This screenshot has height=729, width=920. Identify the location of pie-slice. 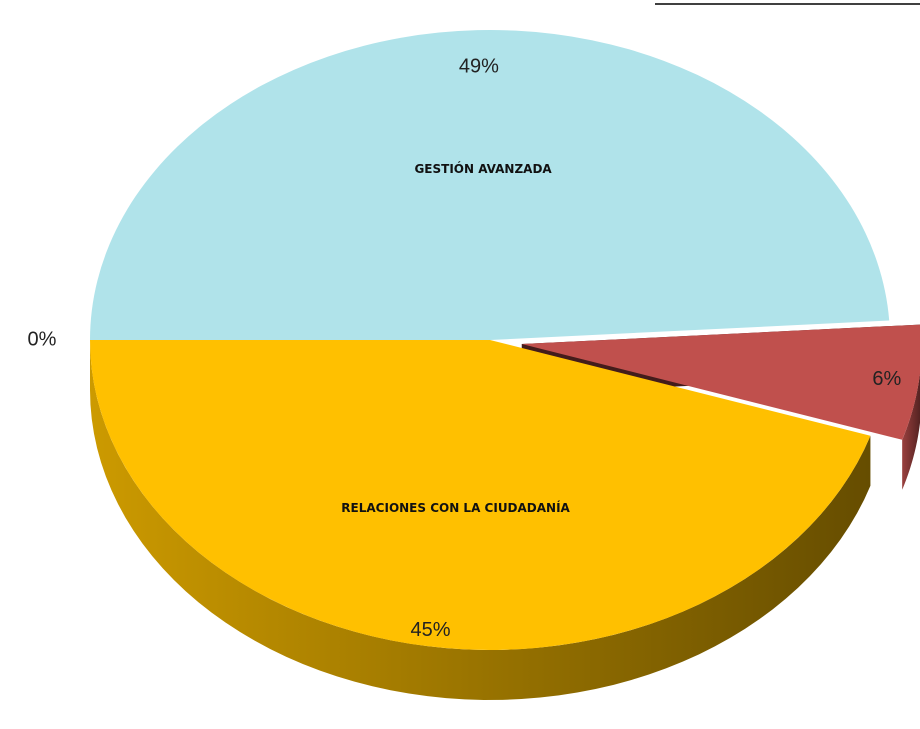
(720, 382).